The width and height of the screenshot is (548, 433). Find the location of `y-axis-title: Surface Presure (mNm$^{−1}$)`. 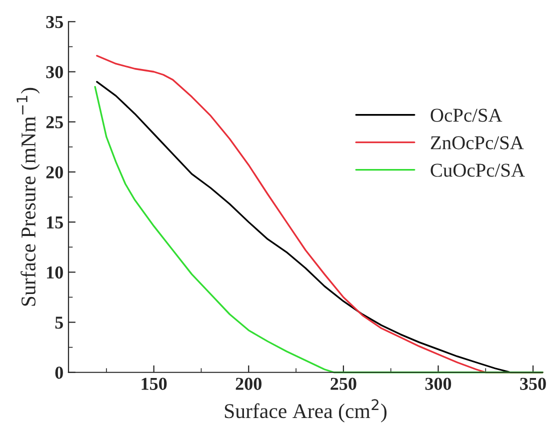

y-axis-title: Surface Presure (mNm$^{−1}$) is located at coordinates (28, 197).